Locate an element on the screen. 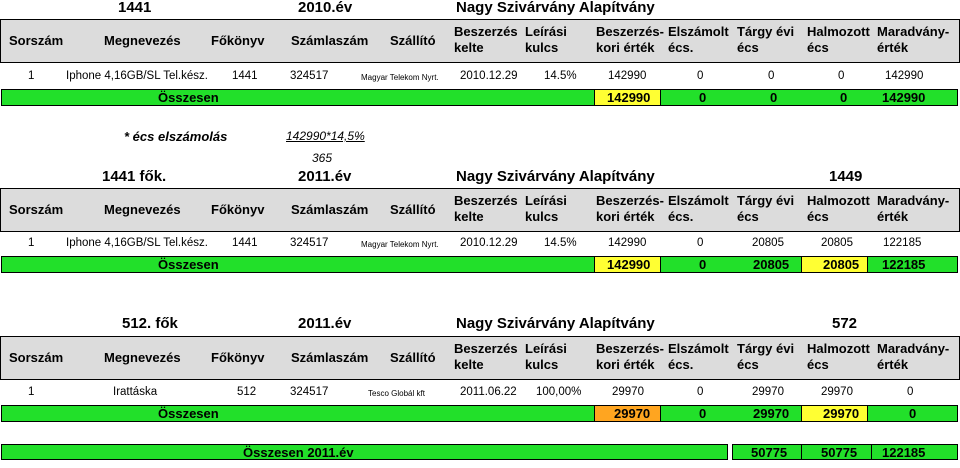 The height and width of the screenshot is (468, 960). grand-total-cell: 122185 is located at coordinates (914, 452).